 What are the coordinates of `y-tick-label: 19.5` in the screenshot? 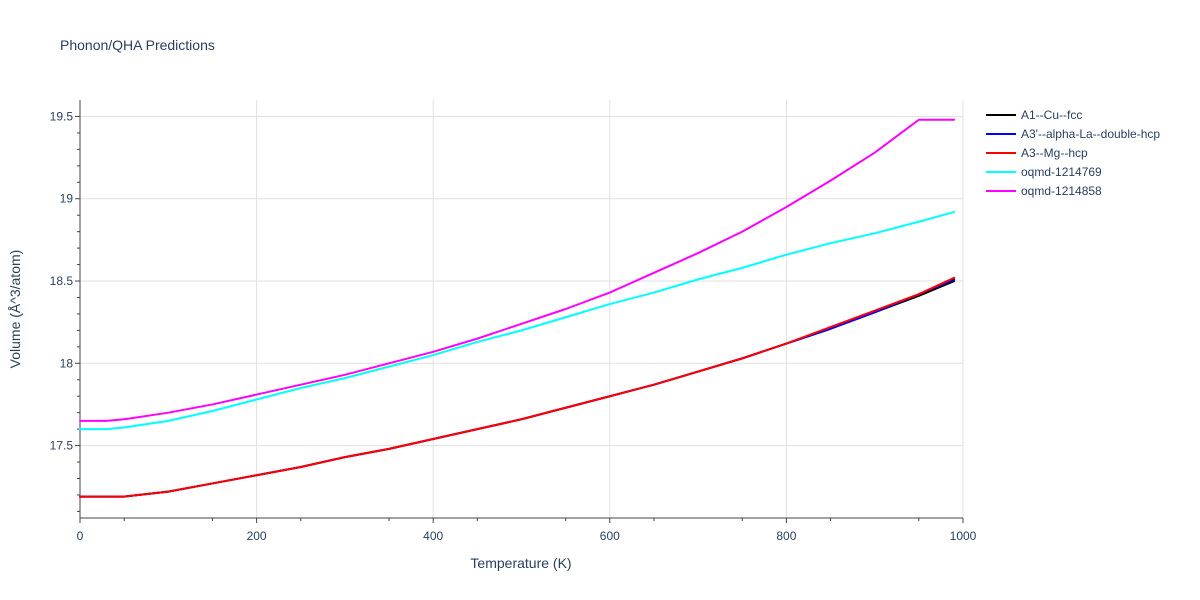 It's located at (62, 116).